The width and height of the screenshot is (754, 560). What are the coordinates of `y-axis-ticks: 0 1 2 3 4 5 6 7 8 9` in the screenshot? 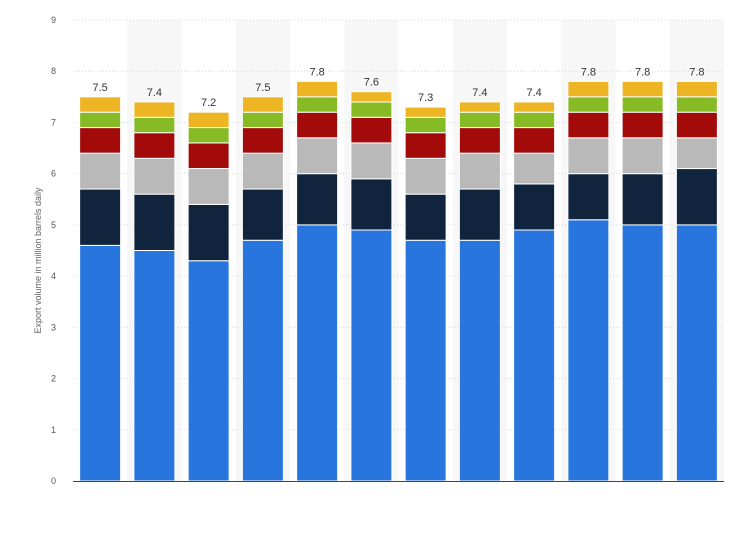 It's located at (53, 250).